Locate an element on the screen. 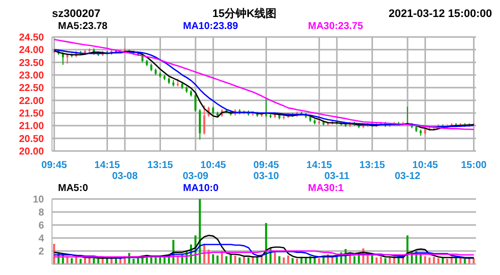 The width and height of the screenshot is (500, 275). y-tick-label: 20.00 is located at coordinates (31, 152).